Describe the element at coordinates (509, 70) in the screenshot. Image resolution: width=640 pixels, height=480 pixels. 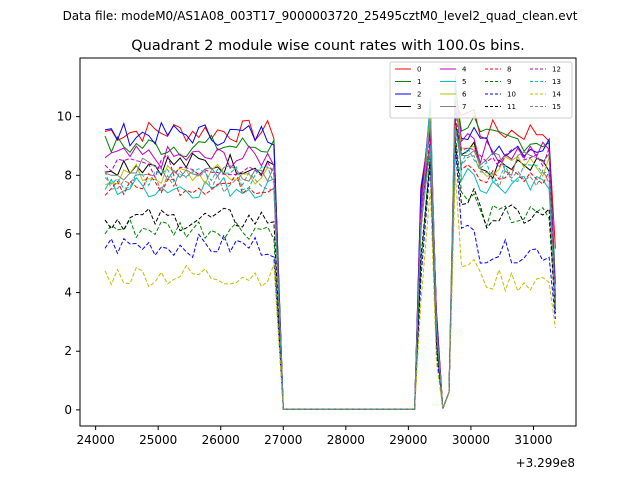
I see `legend-label-8: 8` at that location.